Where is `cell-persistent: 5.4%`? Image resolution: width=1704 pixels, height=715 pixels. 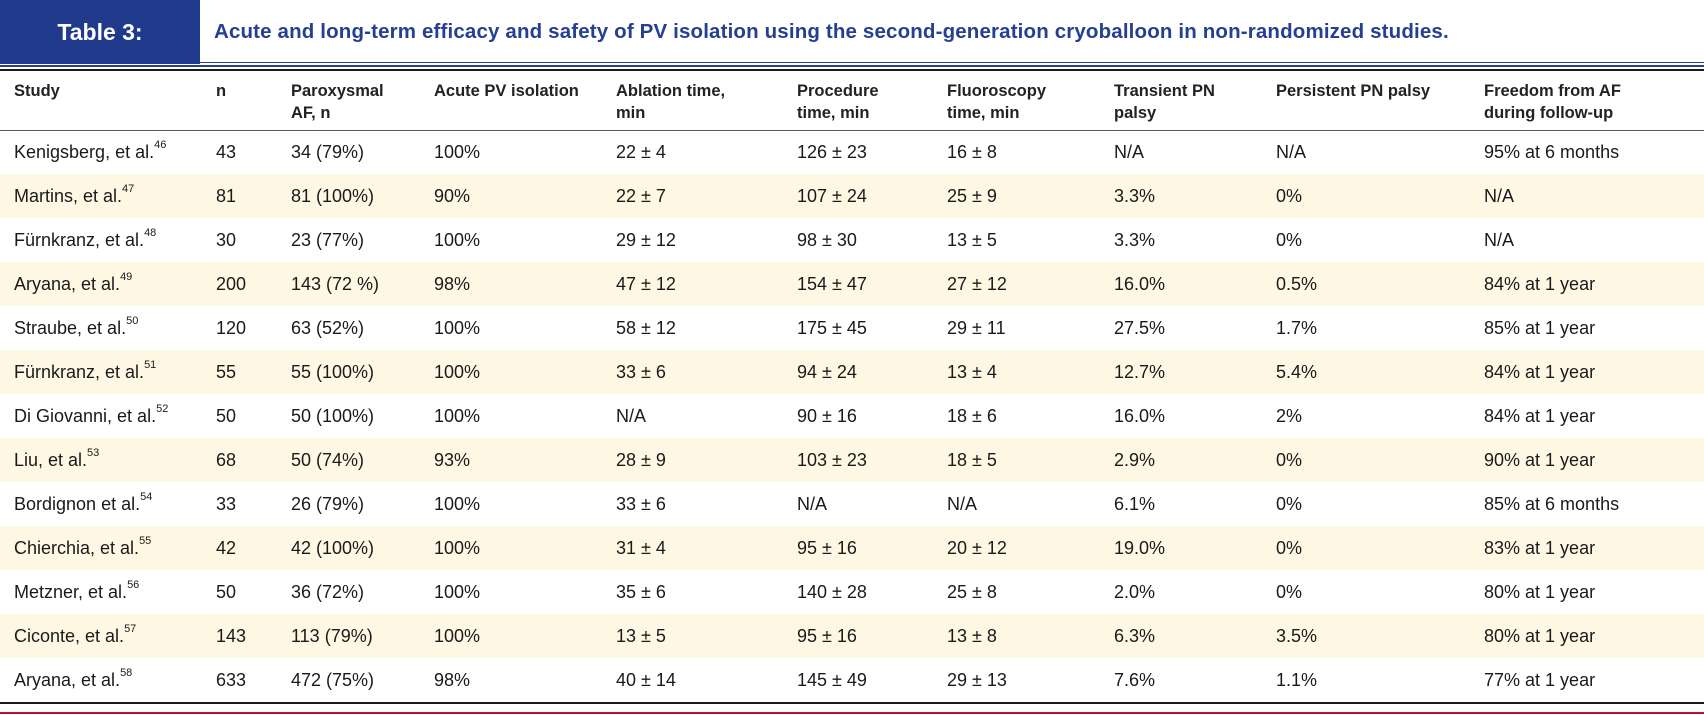 cell-persistent: 5.4% is located at coordinates (1366, 372).